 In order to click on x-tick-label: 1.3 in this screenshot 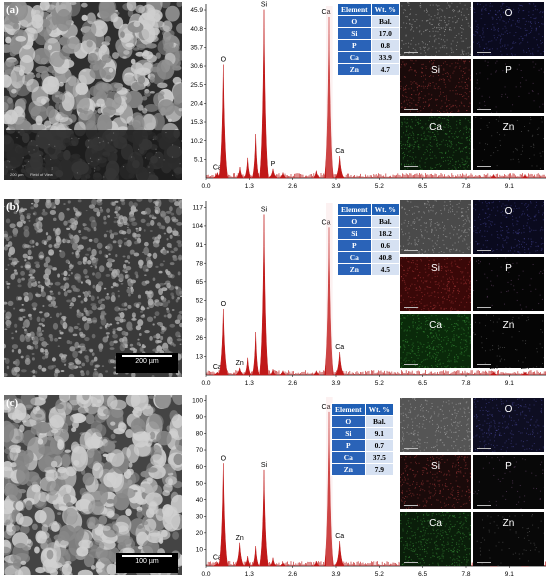, I will do `click(249, 186)`.